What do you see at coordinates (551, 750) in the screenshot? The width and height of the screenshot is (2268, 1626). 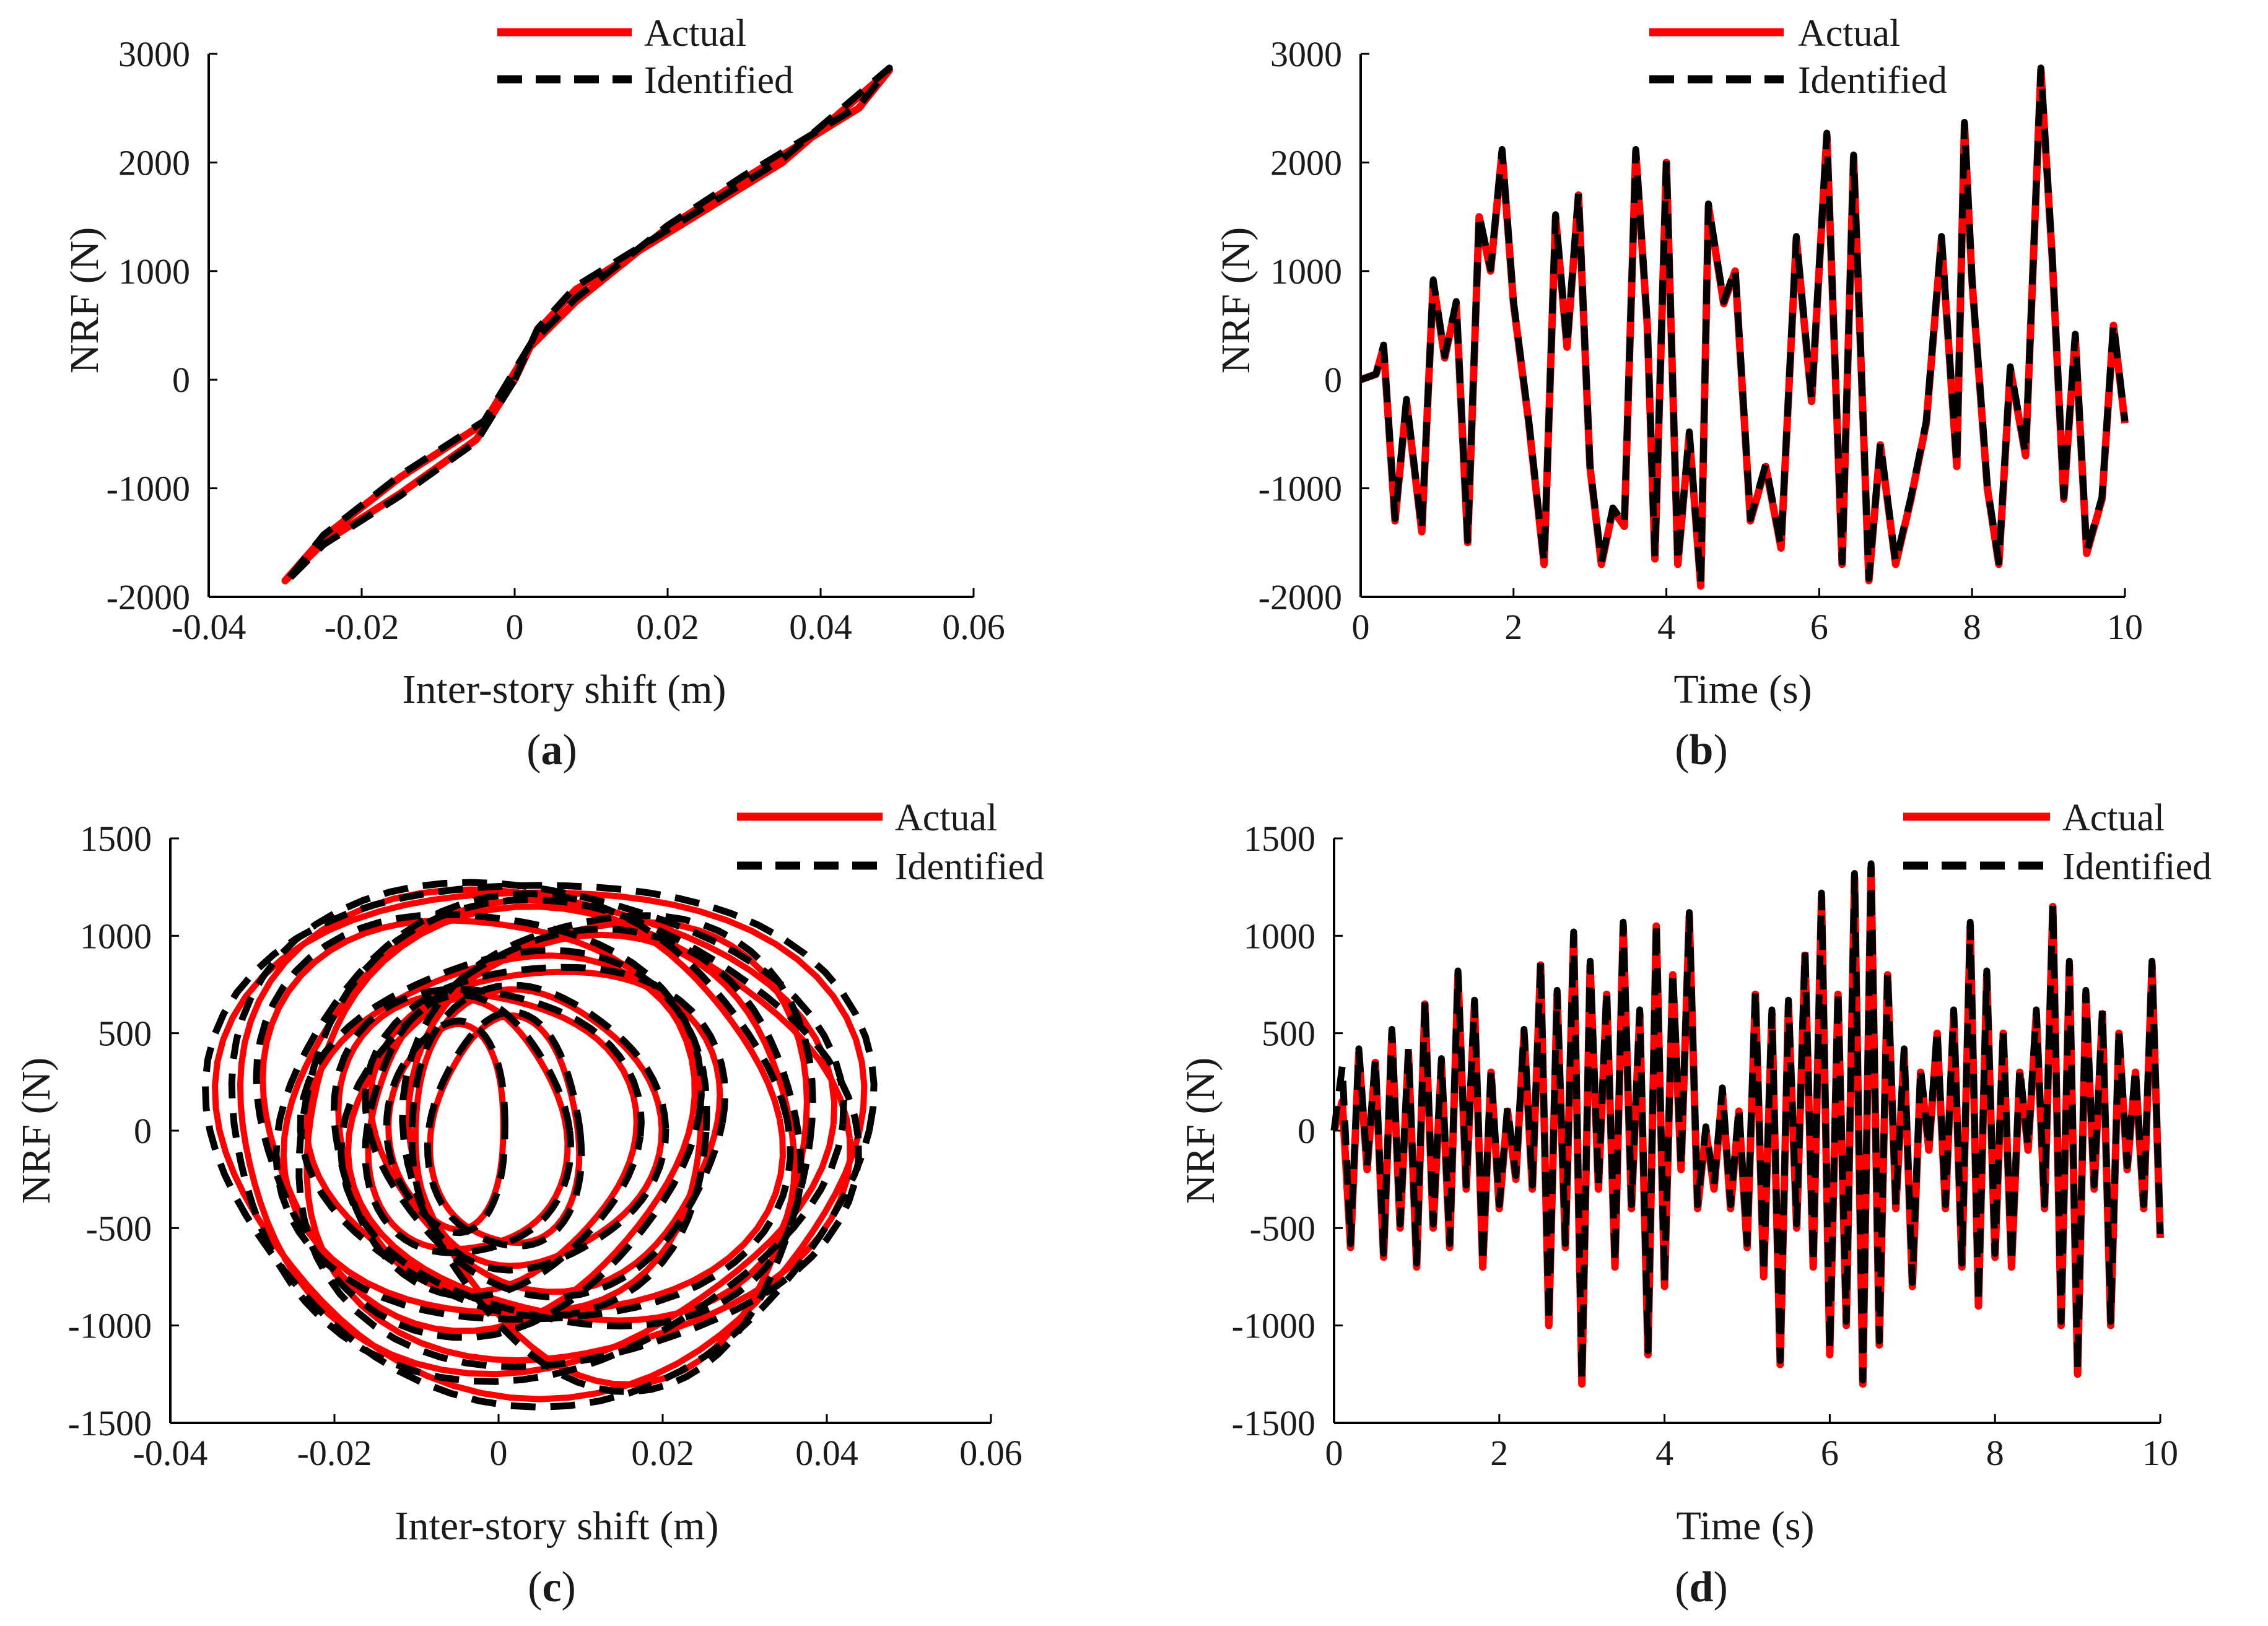 I see `panel-a-caption: (a)` at bounding box center [551, 750].